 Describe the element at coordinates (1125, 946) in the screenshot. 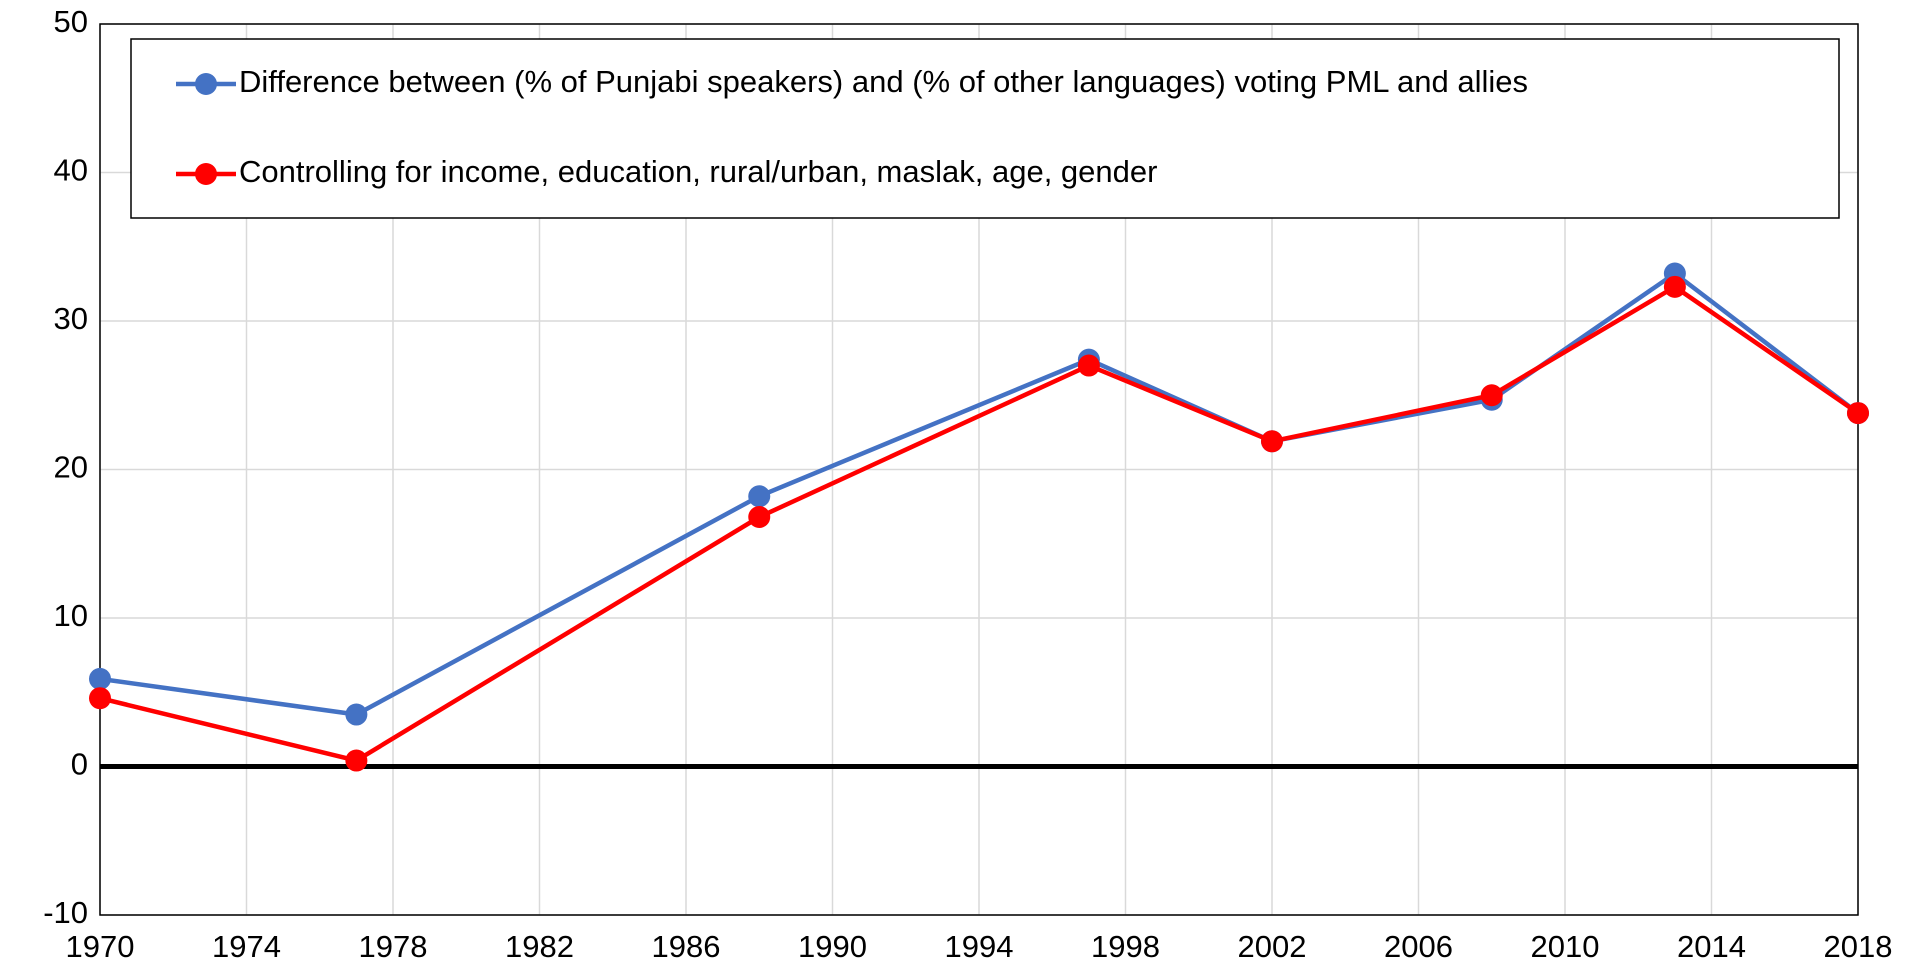

I see `x-tick-label: 1998` at that location.